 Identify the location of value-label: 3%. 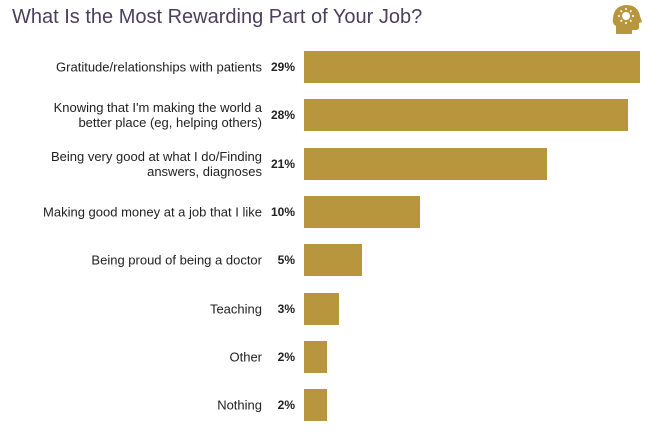
(286, 308).